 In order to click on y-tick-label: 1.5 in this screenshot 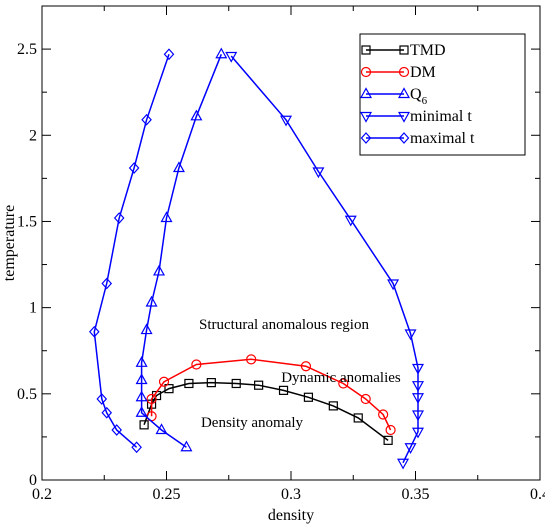, I will do `click(27, 221)`.